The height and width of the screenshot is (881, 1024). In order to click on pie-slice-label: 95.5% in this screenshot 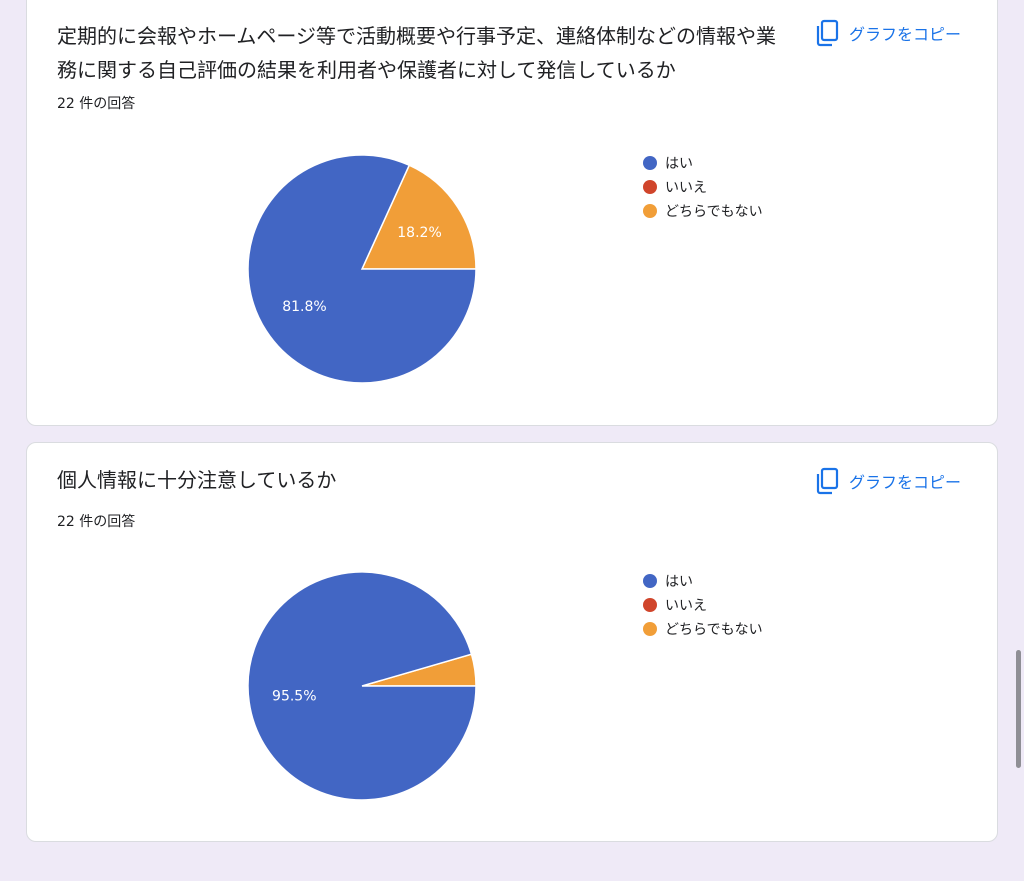, I will do `click(294, 697)`.